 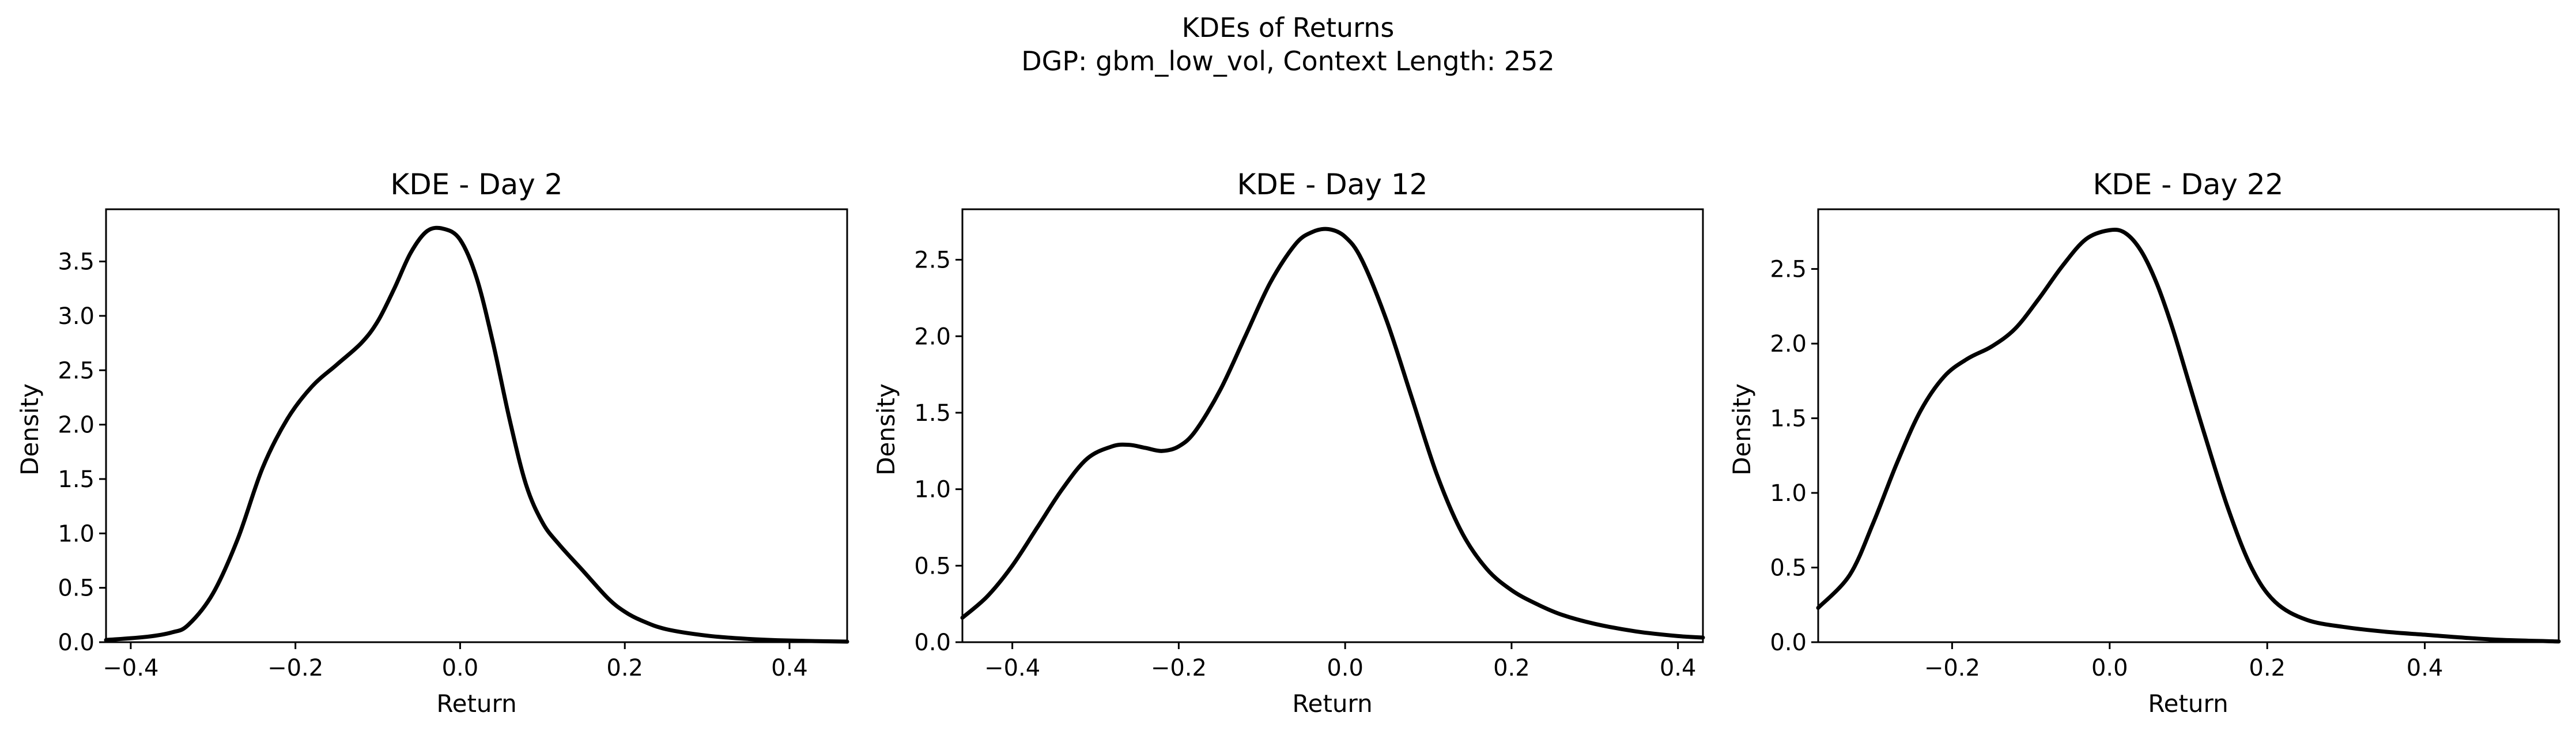 I want to click on subplot-title: KDE - Day 2, so click(x=476, y=184).